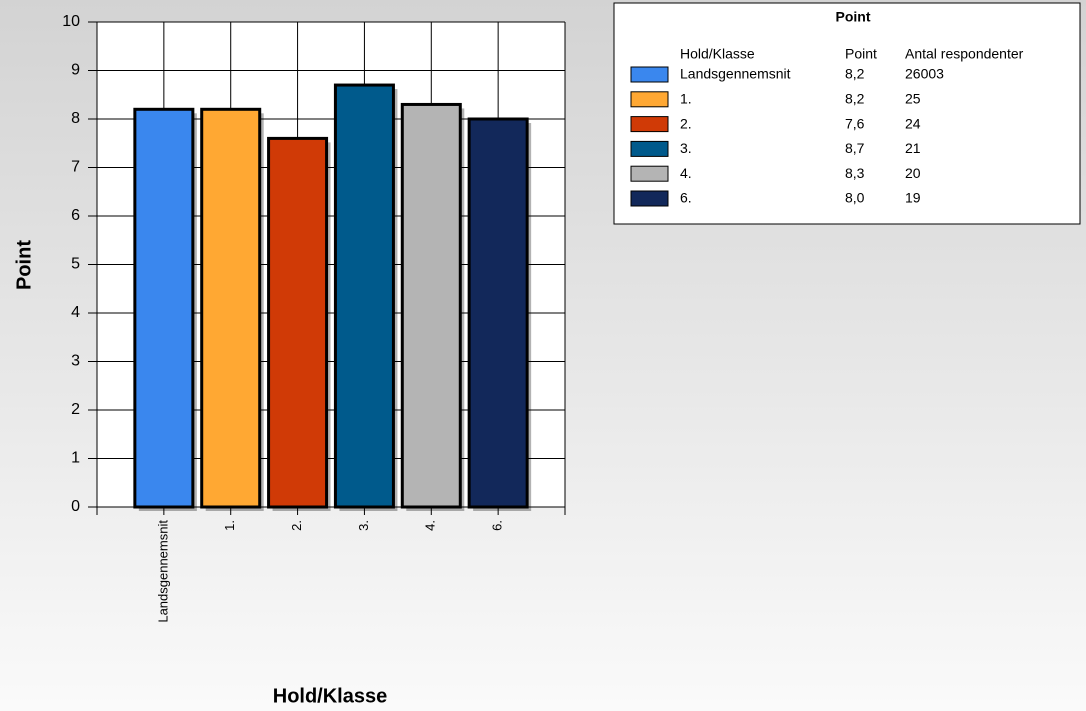 This screenshot has height=711, width=1086. What do you see at coordinates (913, 123) in the screenshot?
I see `legend-respondents: 24` at bounding box center [913, 123].